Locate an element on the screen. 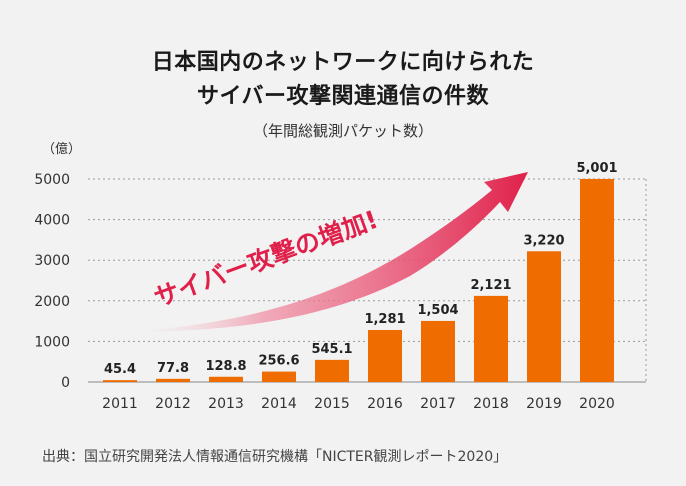 The height and width of the screenshot is (486, 686). data-label-2014: 256.6 is located at coordinates (278, 361).